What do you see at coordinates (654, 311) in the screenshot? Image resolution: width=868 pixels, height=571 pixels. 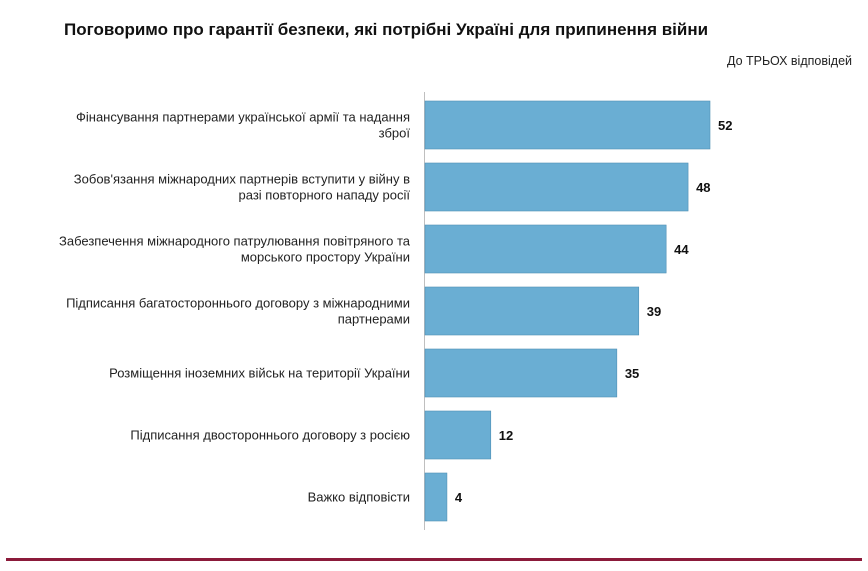 I see `bar-value-label-4: 39` at bounding box center [654, 311].